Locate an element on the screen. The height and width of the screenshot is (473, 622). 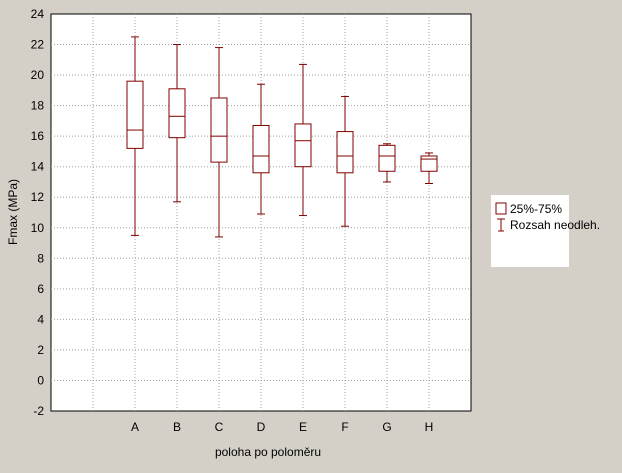
legend-box-swatch is located at coordinates (501, 208).